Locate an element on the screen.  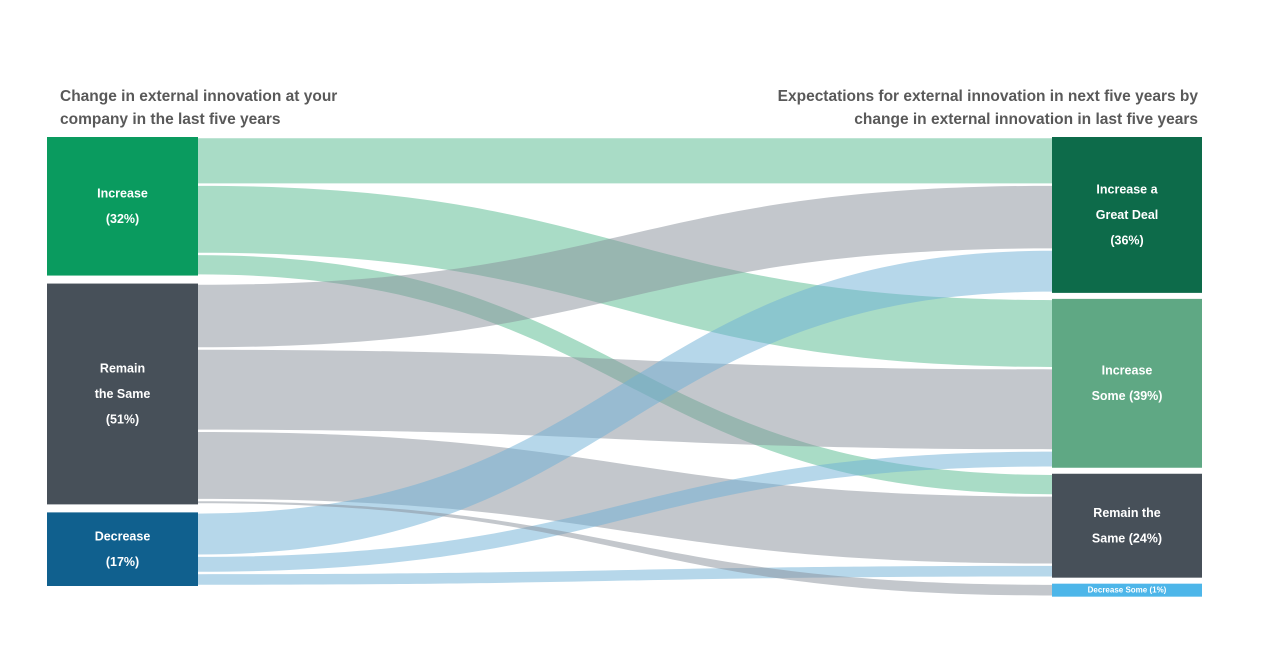
right-node-label-remain-the-same: Remain the Same (24%) is located at coordinates (1127, 526).